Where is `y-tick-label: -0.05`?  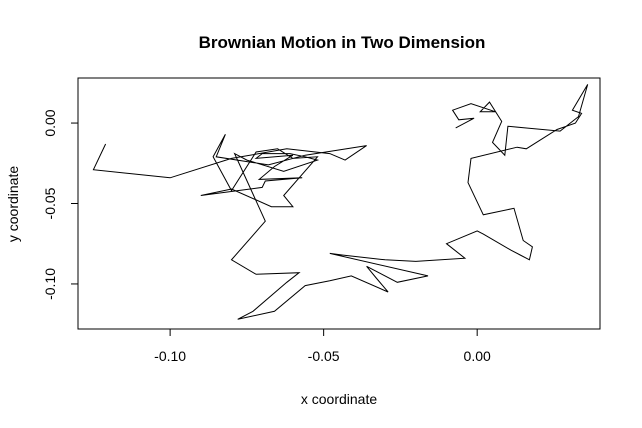
y-tick-label: -0.05 is located at coordinates (50, 203).